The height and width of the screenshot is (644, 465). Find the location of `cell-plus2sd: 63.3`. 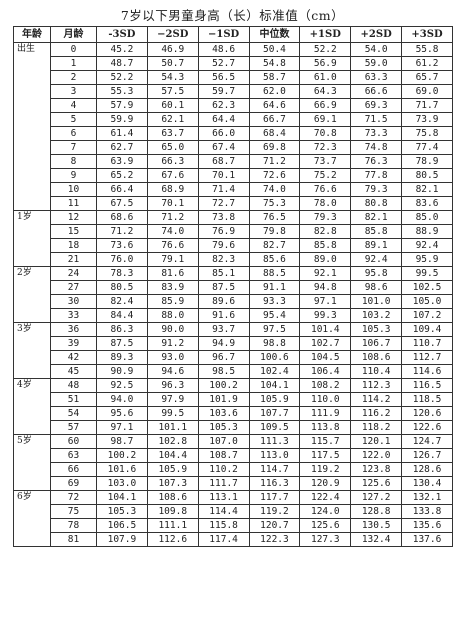

cell-plus2sd: 63.3 is located at coordinates (376, 77).